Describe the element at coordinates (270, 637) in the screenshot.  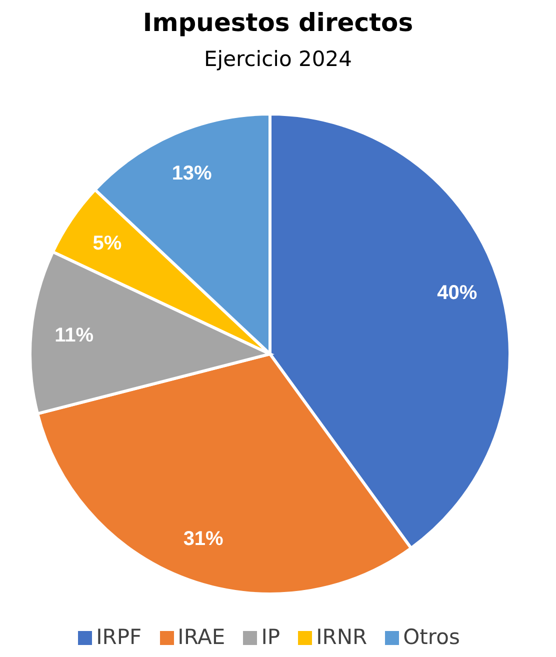
I see `legend-label: IP` at that location.